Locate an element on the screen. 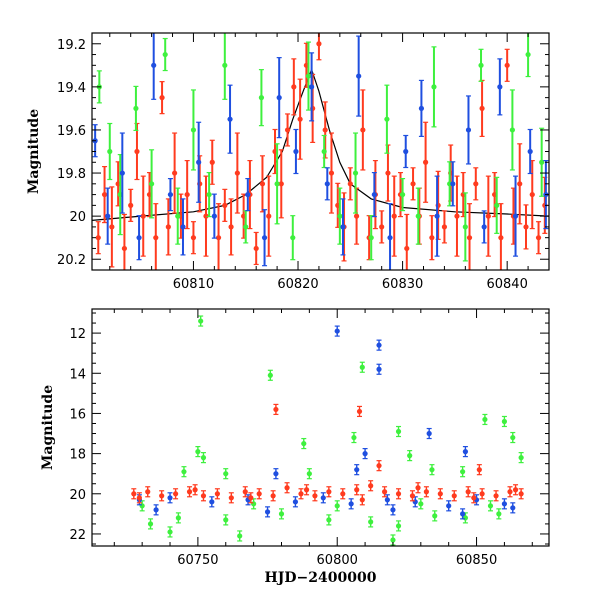 The image size is (600, 600). x-axis-title: HJD−2400000 is located at coordinates (321, 578).